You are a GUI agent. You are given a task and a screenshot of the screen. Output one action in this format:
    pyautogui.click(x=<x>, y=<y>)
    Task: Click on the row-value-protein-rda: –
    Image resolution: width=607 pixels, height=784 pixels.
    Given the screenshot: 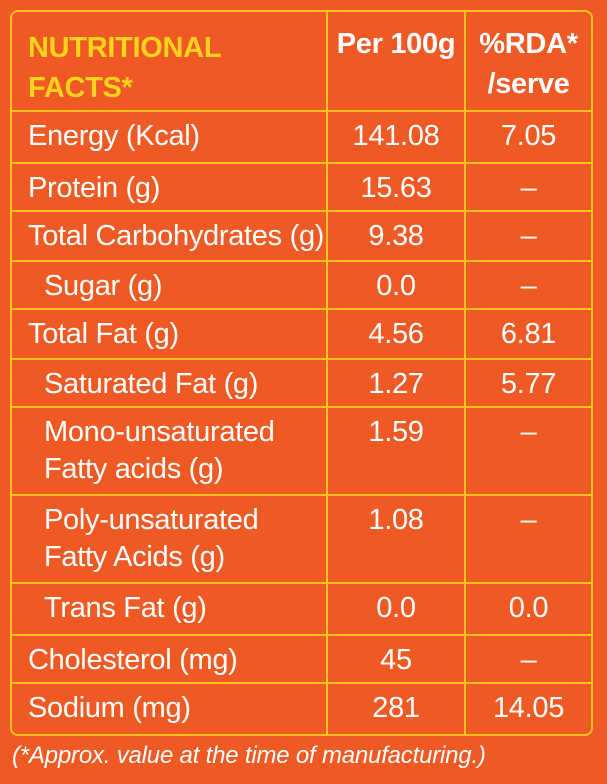 What is the action you would take?
    pyautogui.click(x=528, y=188)
    